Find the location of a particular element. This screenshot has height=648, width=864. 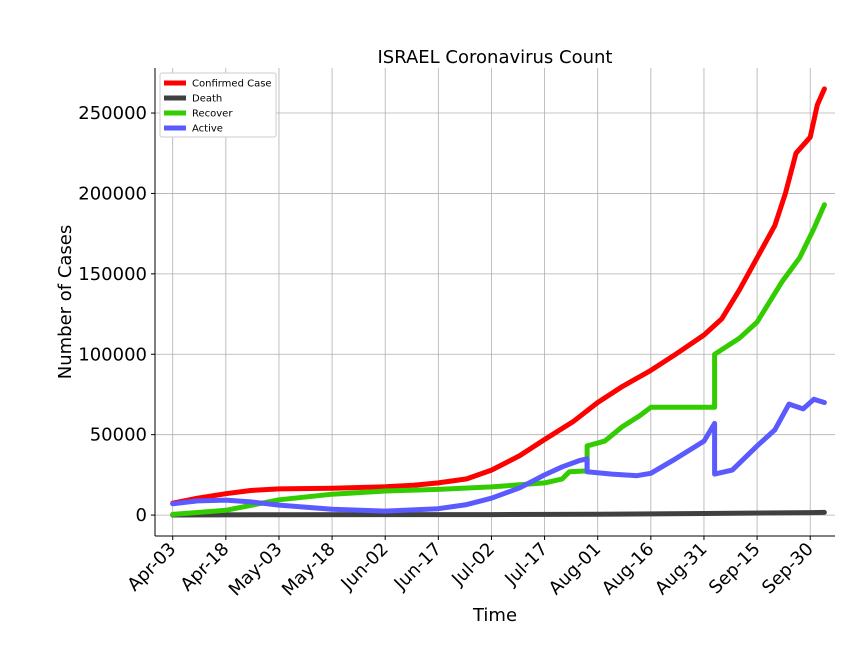

y-tick-label: 100000 is located at coordinates (112, 354).